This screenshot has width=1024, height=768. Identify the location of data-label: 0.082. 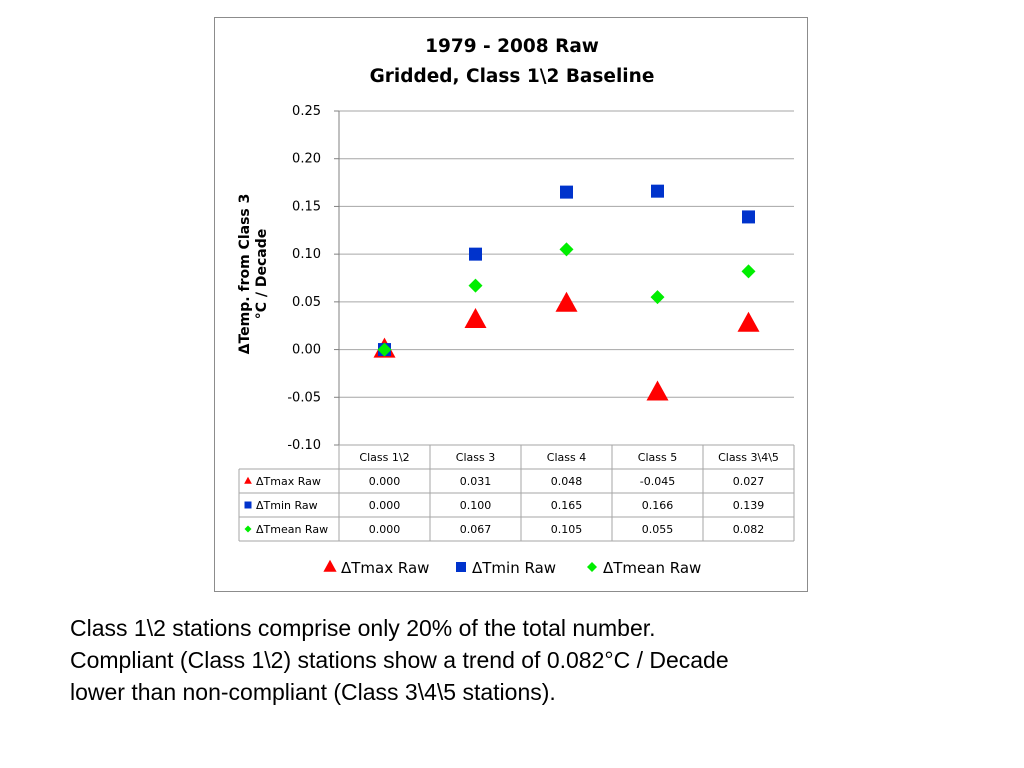
(749, 529).